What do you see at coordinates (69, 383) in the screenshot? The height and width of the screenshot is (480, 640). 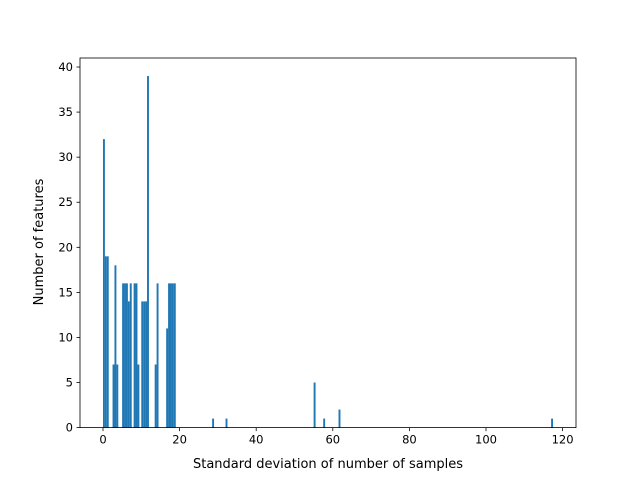 I see `y-tick-label: 5` at bounding box center [69, 383].